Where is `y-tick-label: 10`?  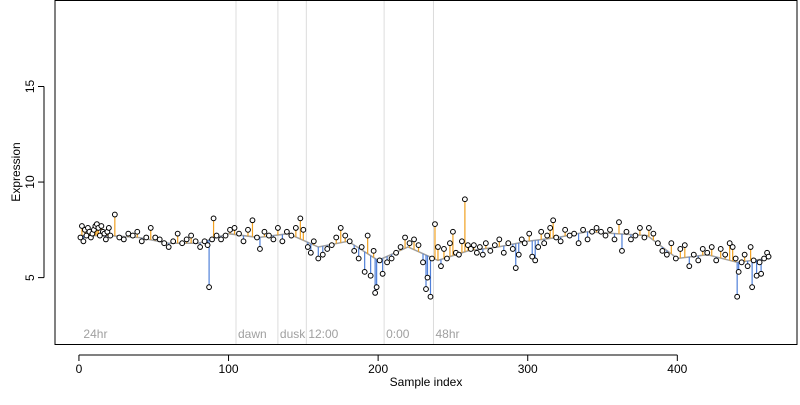 y-tick-label: 10 is located at coordinates (30, 182).